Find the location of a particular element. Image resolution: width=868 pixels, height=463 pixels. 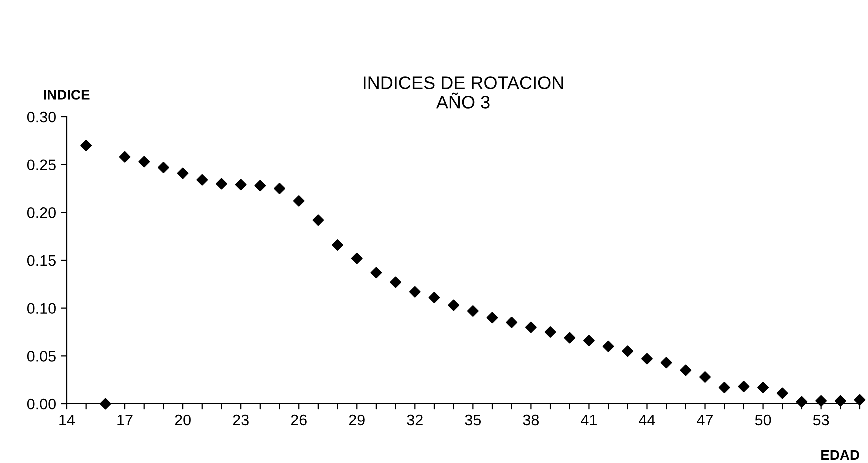

y-tick-label: 0.15 is located at coordinates (41, 260).